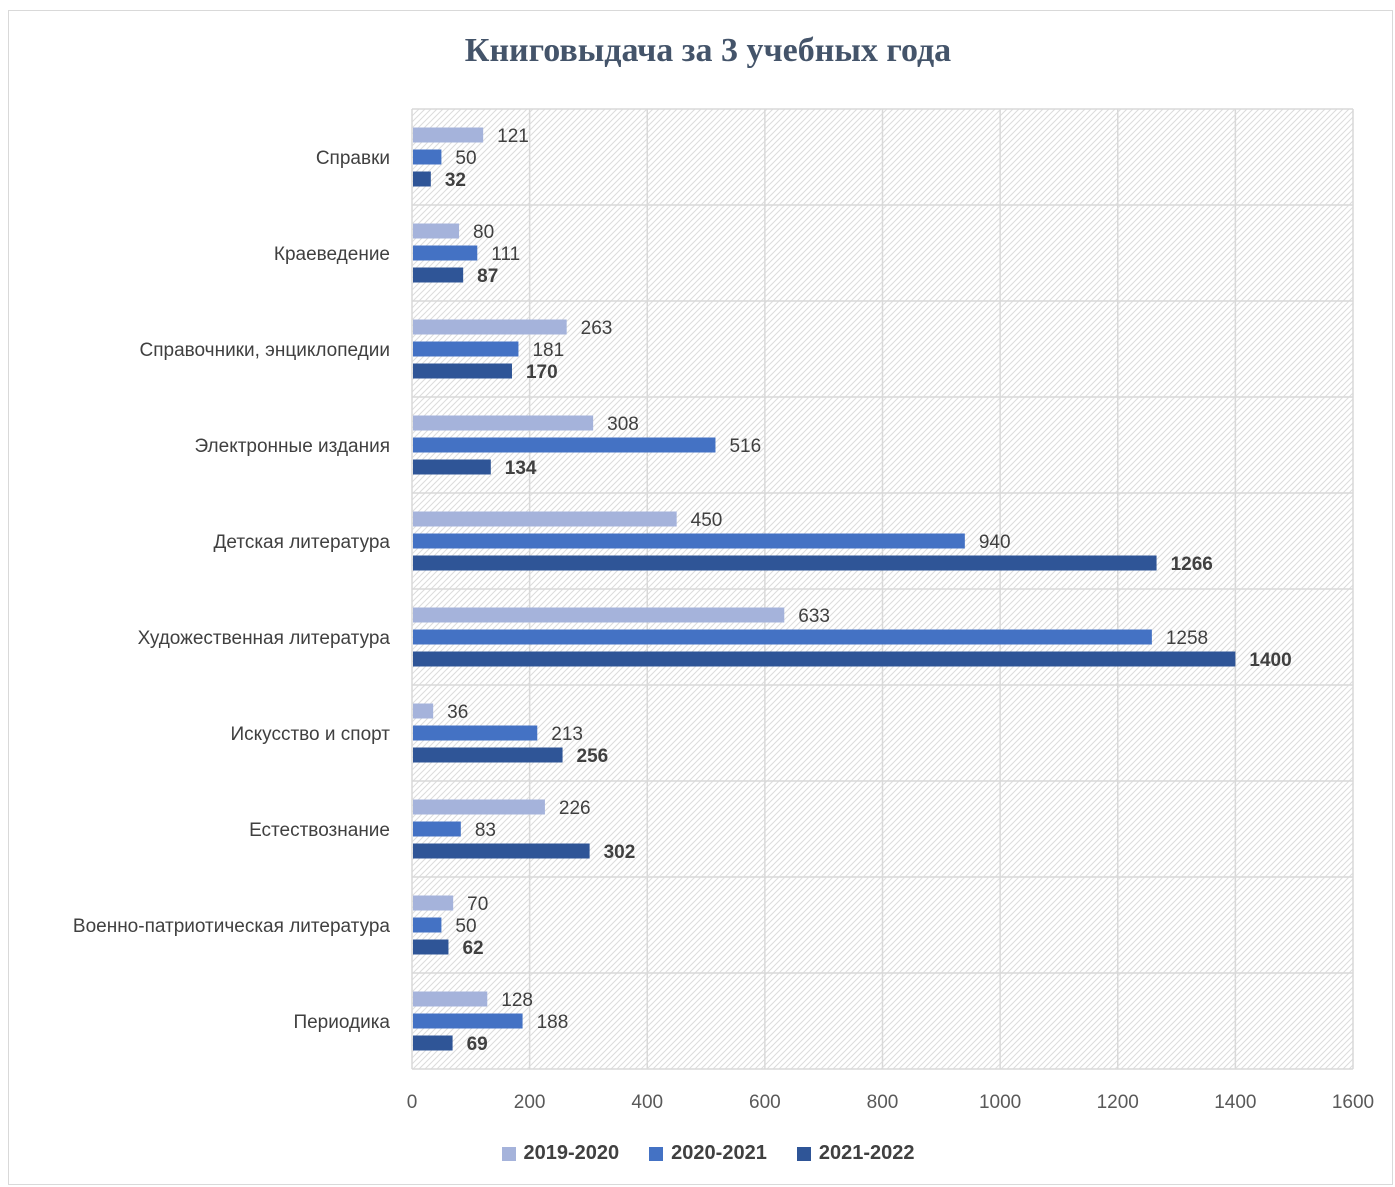 The height and width of the screenshot is (1187, 1395). What do you see at coordinates (1353, 1102) in the screenshot?
I see `x-tick-label: 1600` at bounding box center [1353, 1102].